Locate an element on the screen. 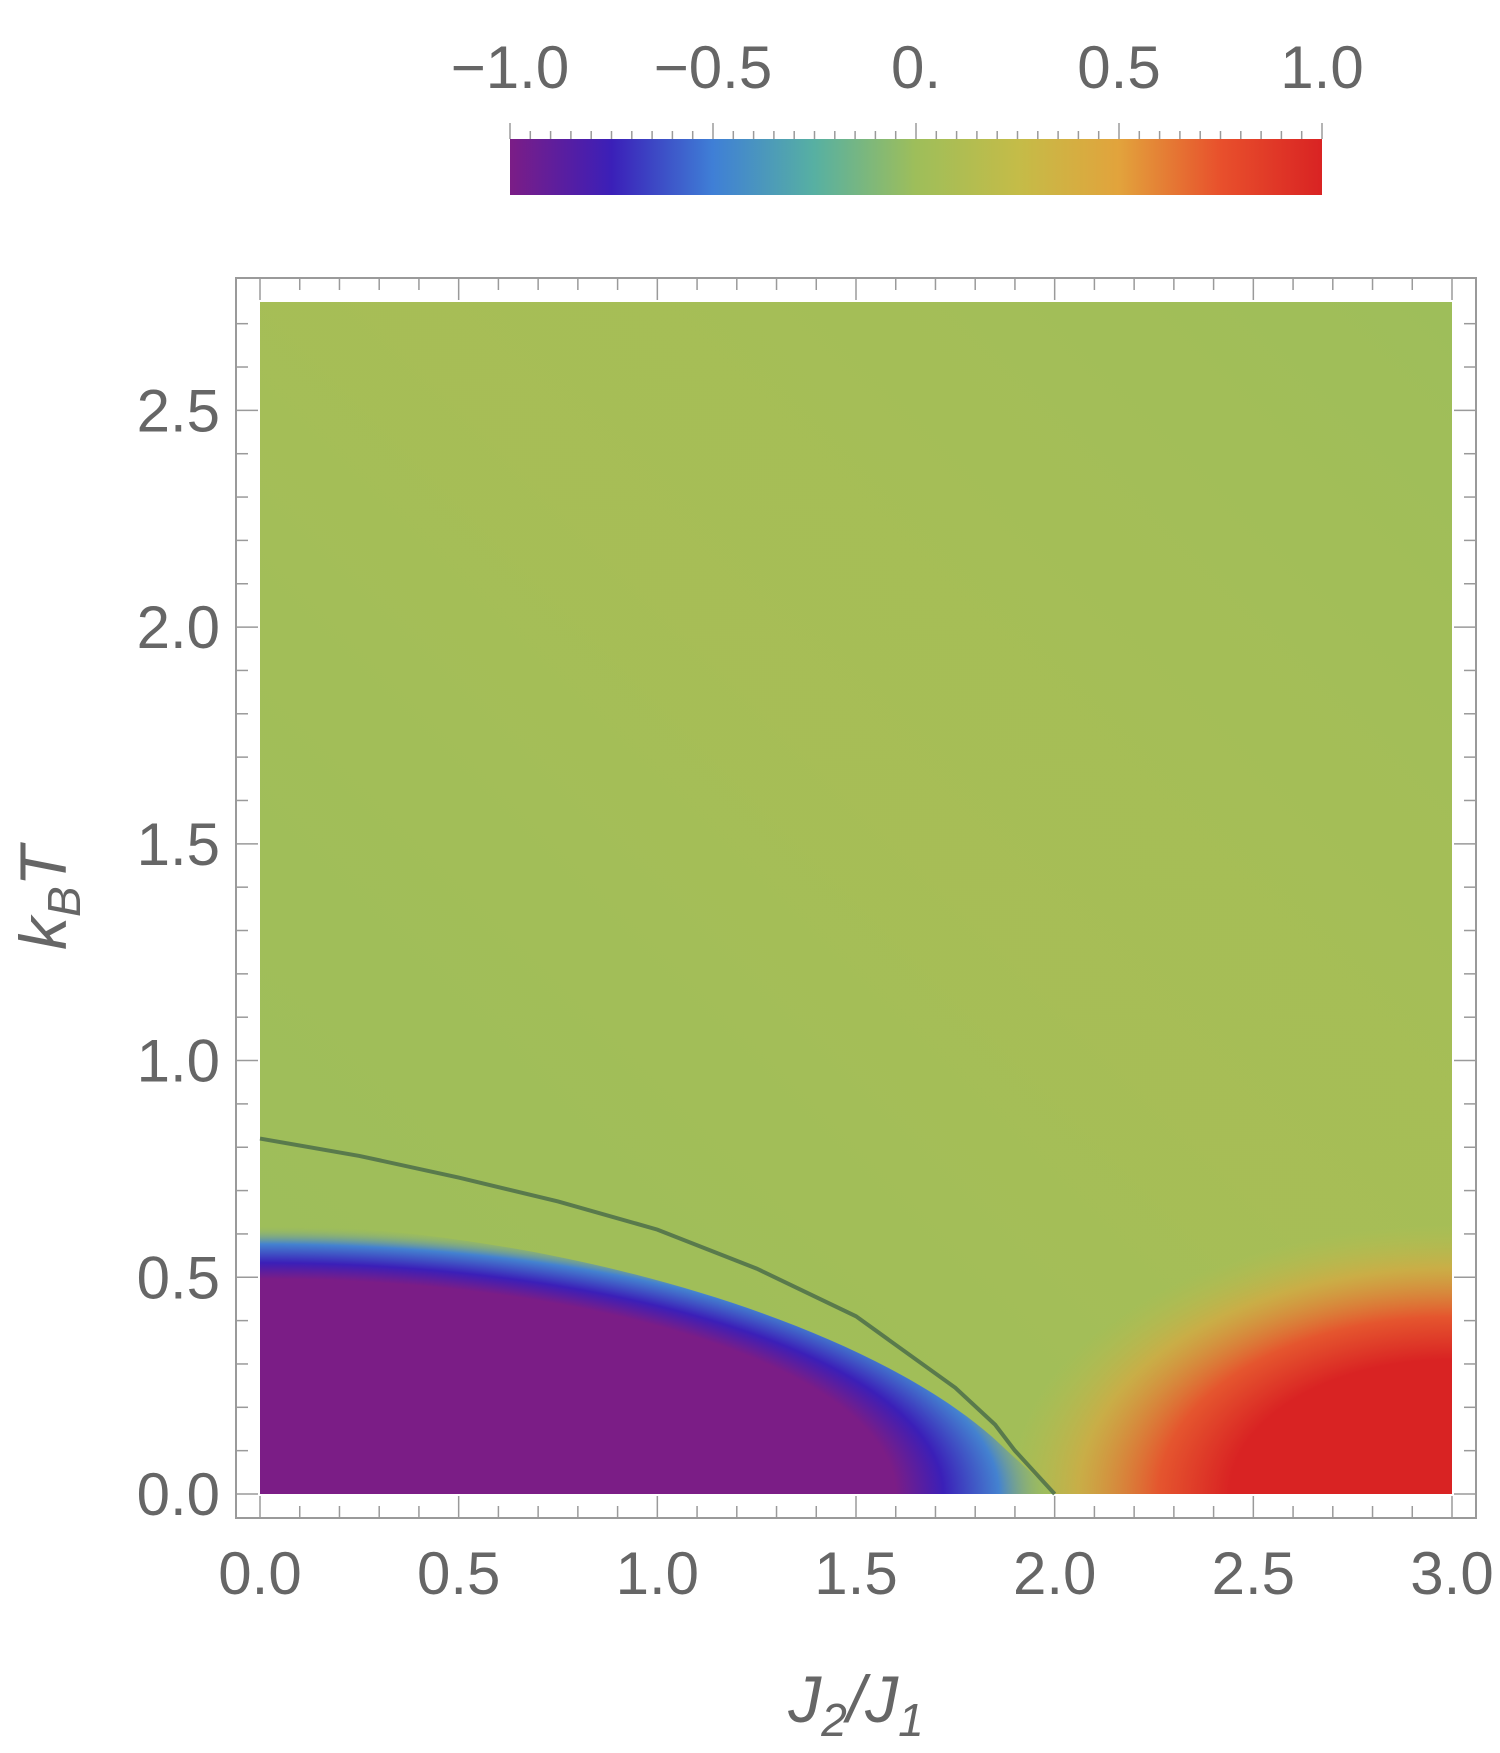  x-tick-label: 1.0 is located at coordinates (657, 1573).